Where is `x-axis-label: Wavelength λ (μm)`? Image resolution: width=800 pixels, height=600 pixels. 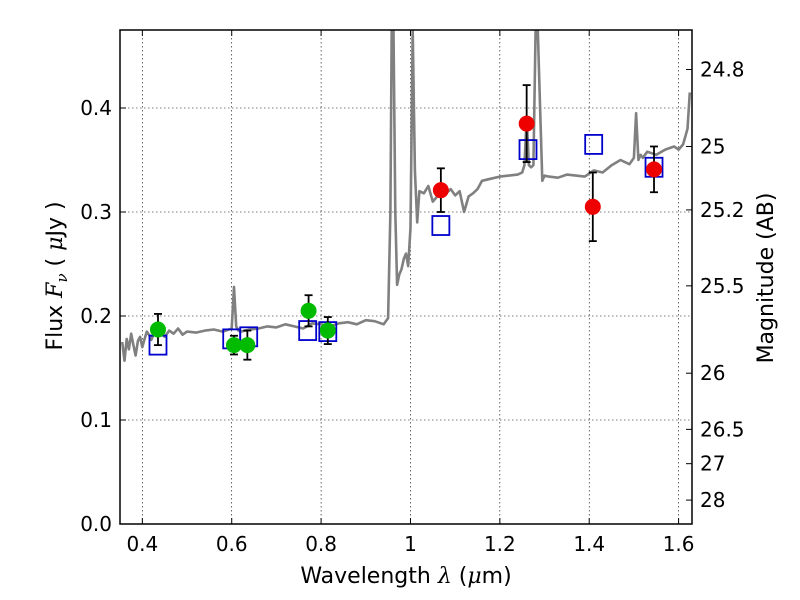
x-axis-label: Wavelength λ (μm) is located at coordinates (405, 576).